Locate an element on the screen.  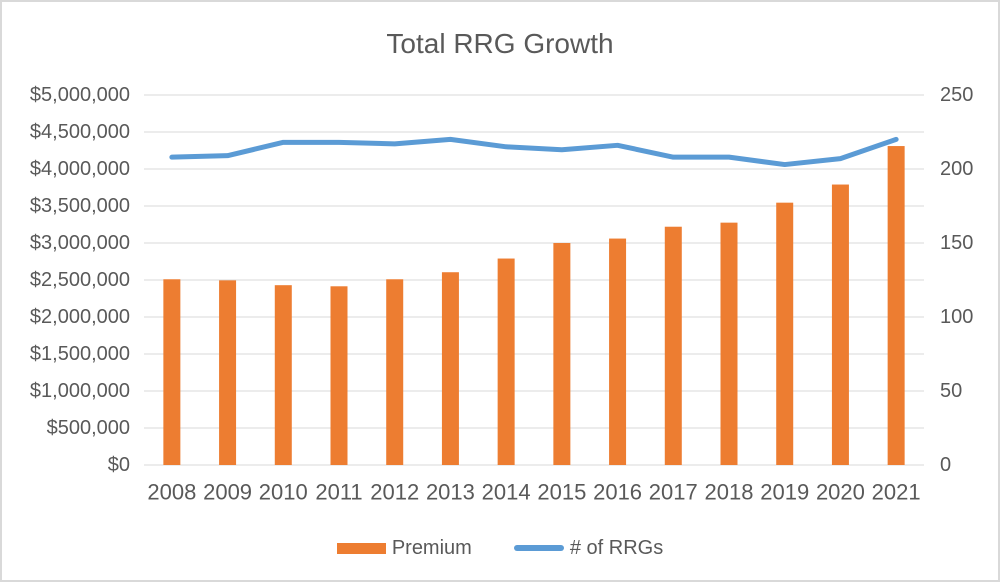
legend-item-rrgs: # of RRGs is located at coordinates (588, 548).